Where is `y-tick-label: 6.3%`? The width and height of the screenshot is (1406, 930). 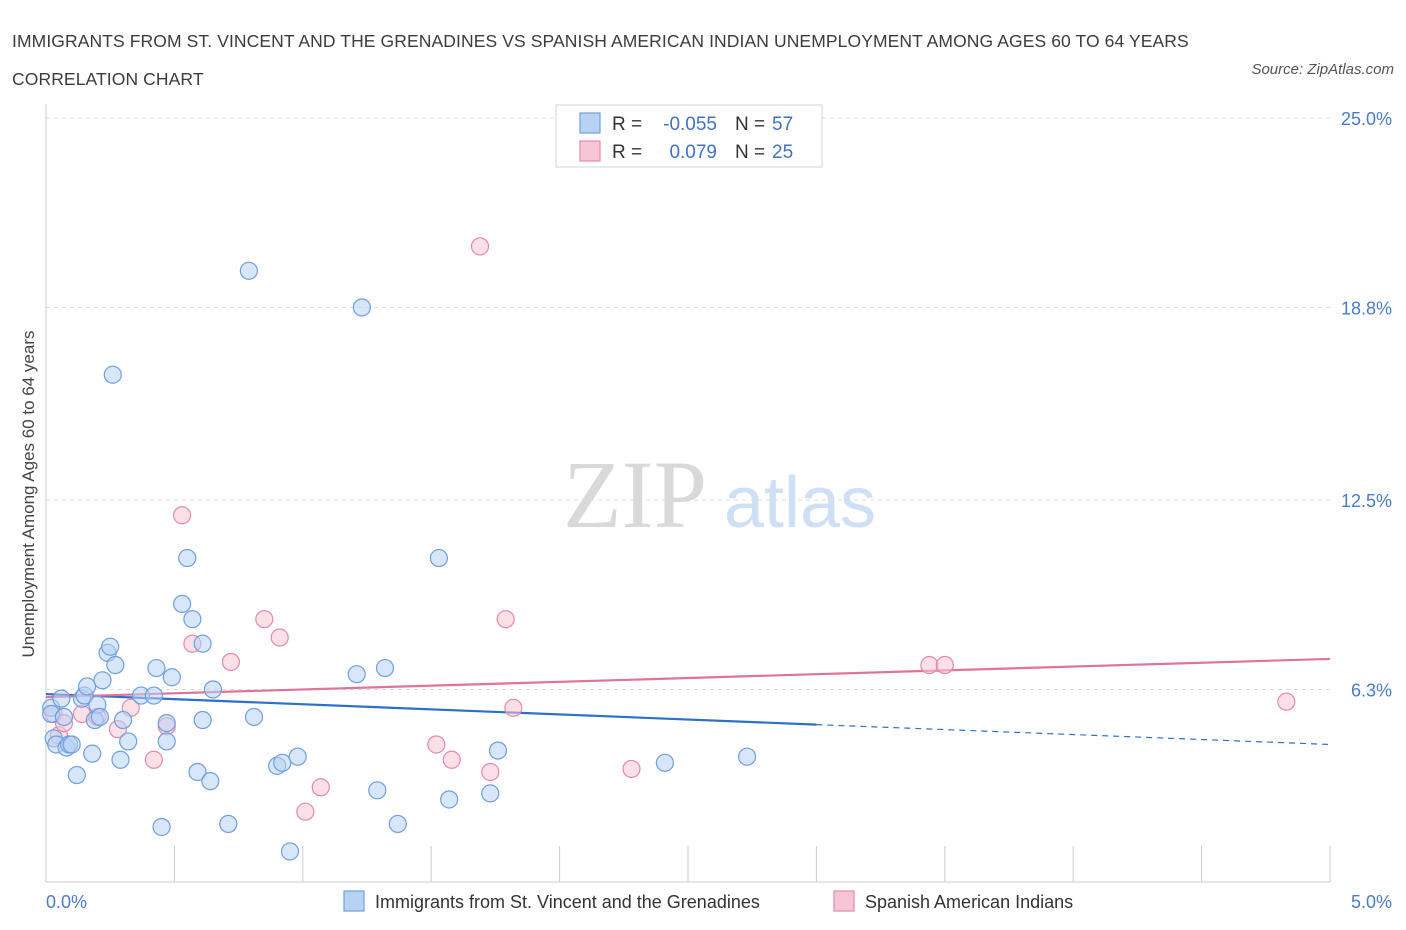 y-tick-label: 6.3% is located at coordinates (1371, 690).